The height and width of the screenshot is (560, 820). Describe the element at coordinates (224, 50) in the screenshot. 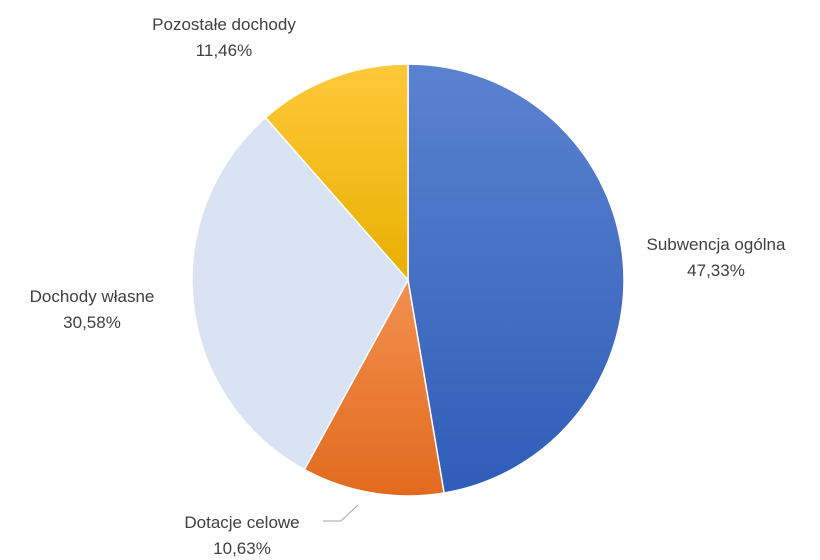

I see `slice-value-label-4: 11,46%` at that location.